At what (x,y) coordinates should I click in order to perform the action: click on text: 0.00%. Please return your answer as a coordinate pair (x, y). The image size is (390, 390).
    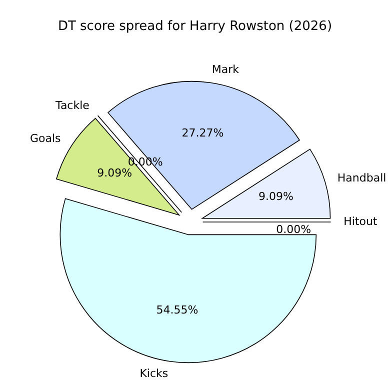
    Looking at the image, I should click on (294, 229).